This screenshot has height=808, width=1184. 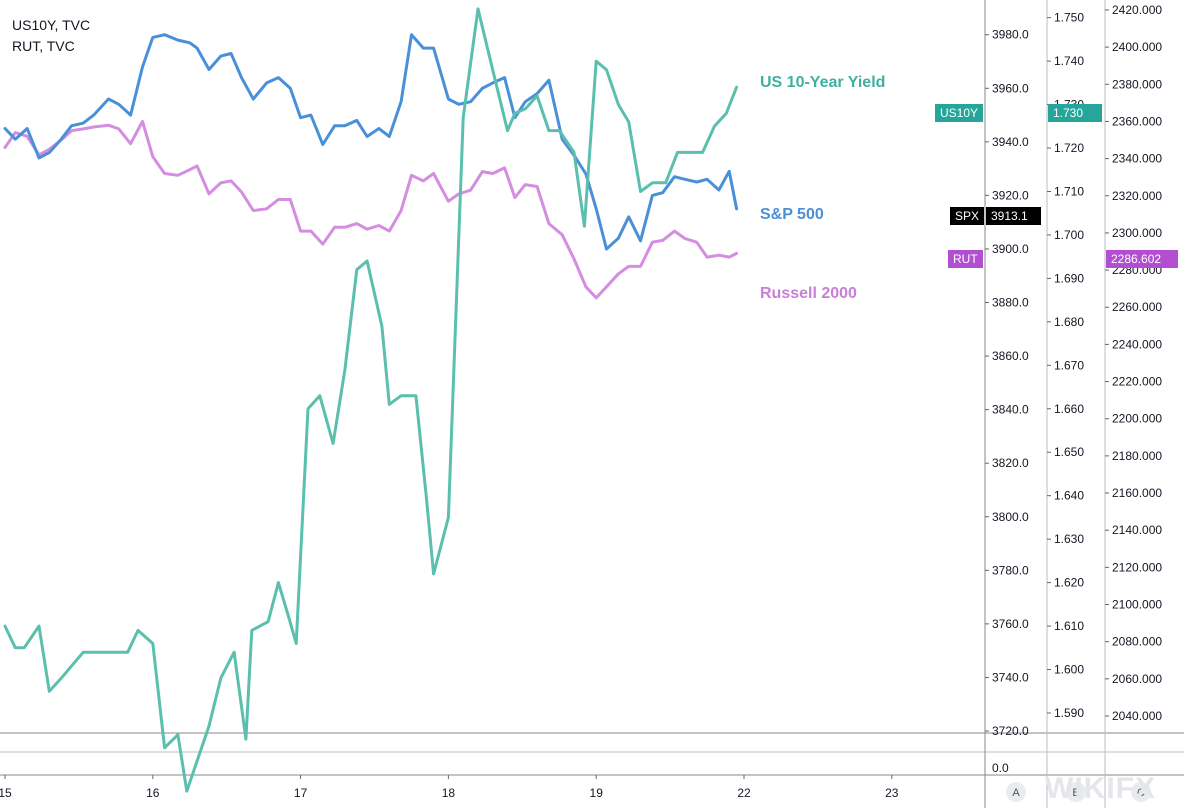 I want to click on tick-label-spx: 3960.0, so click(x=1010, y=88).